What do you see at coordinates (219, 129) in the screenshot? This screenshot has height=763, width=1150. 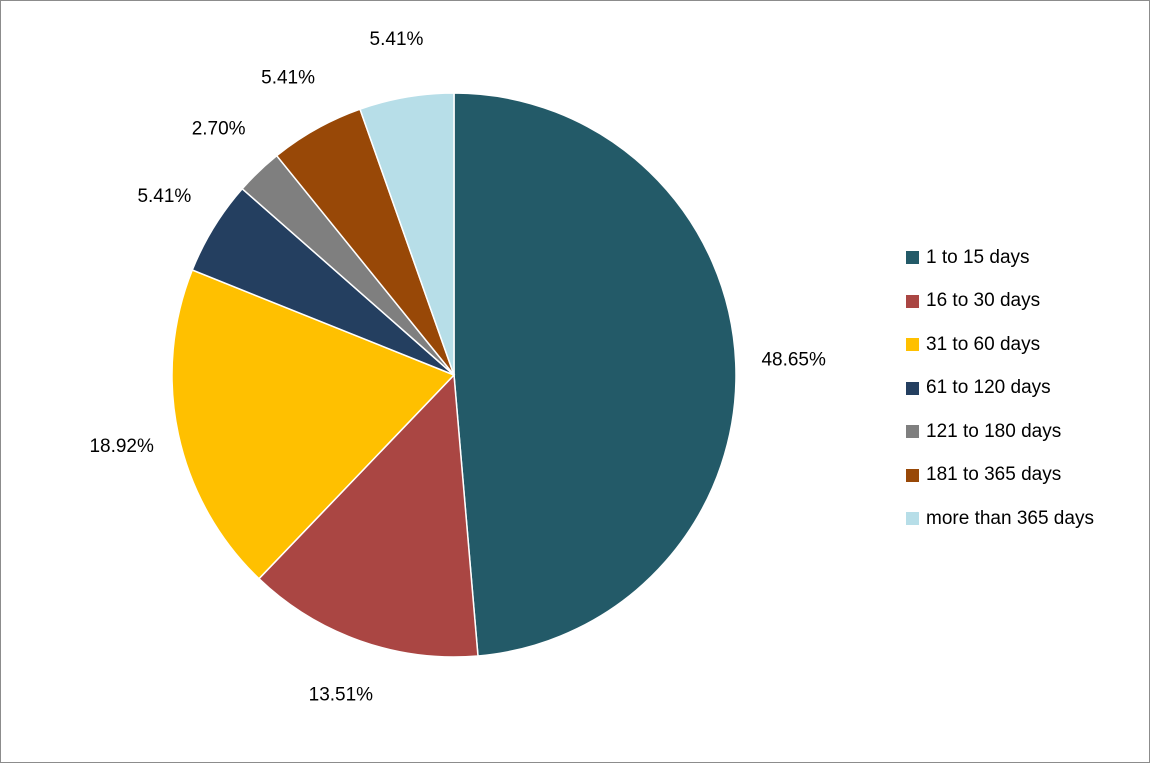 I see `data-label: 2.70%` at bounding box center [219, 129].